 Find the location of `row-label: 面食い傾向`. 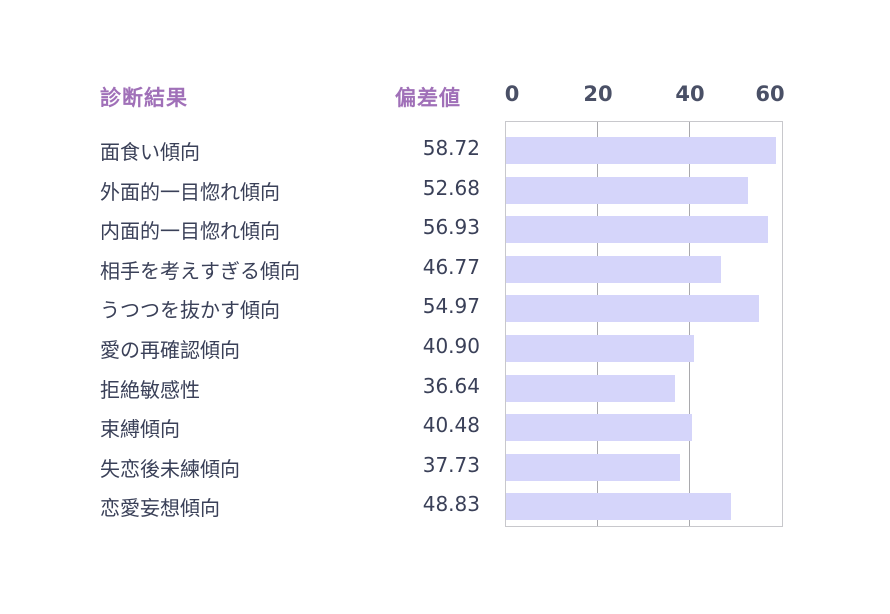

row-label: 面食い傾向 is located at coordinates (150, 152).